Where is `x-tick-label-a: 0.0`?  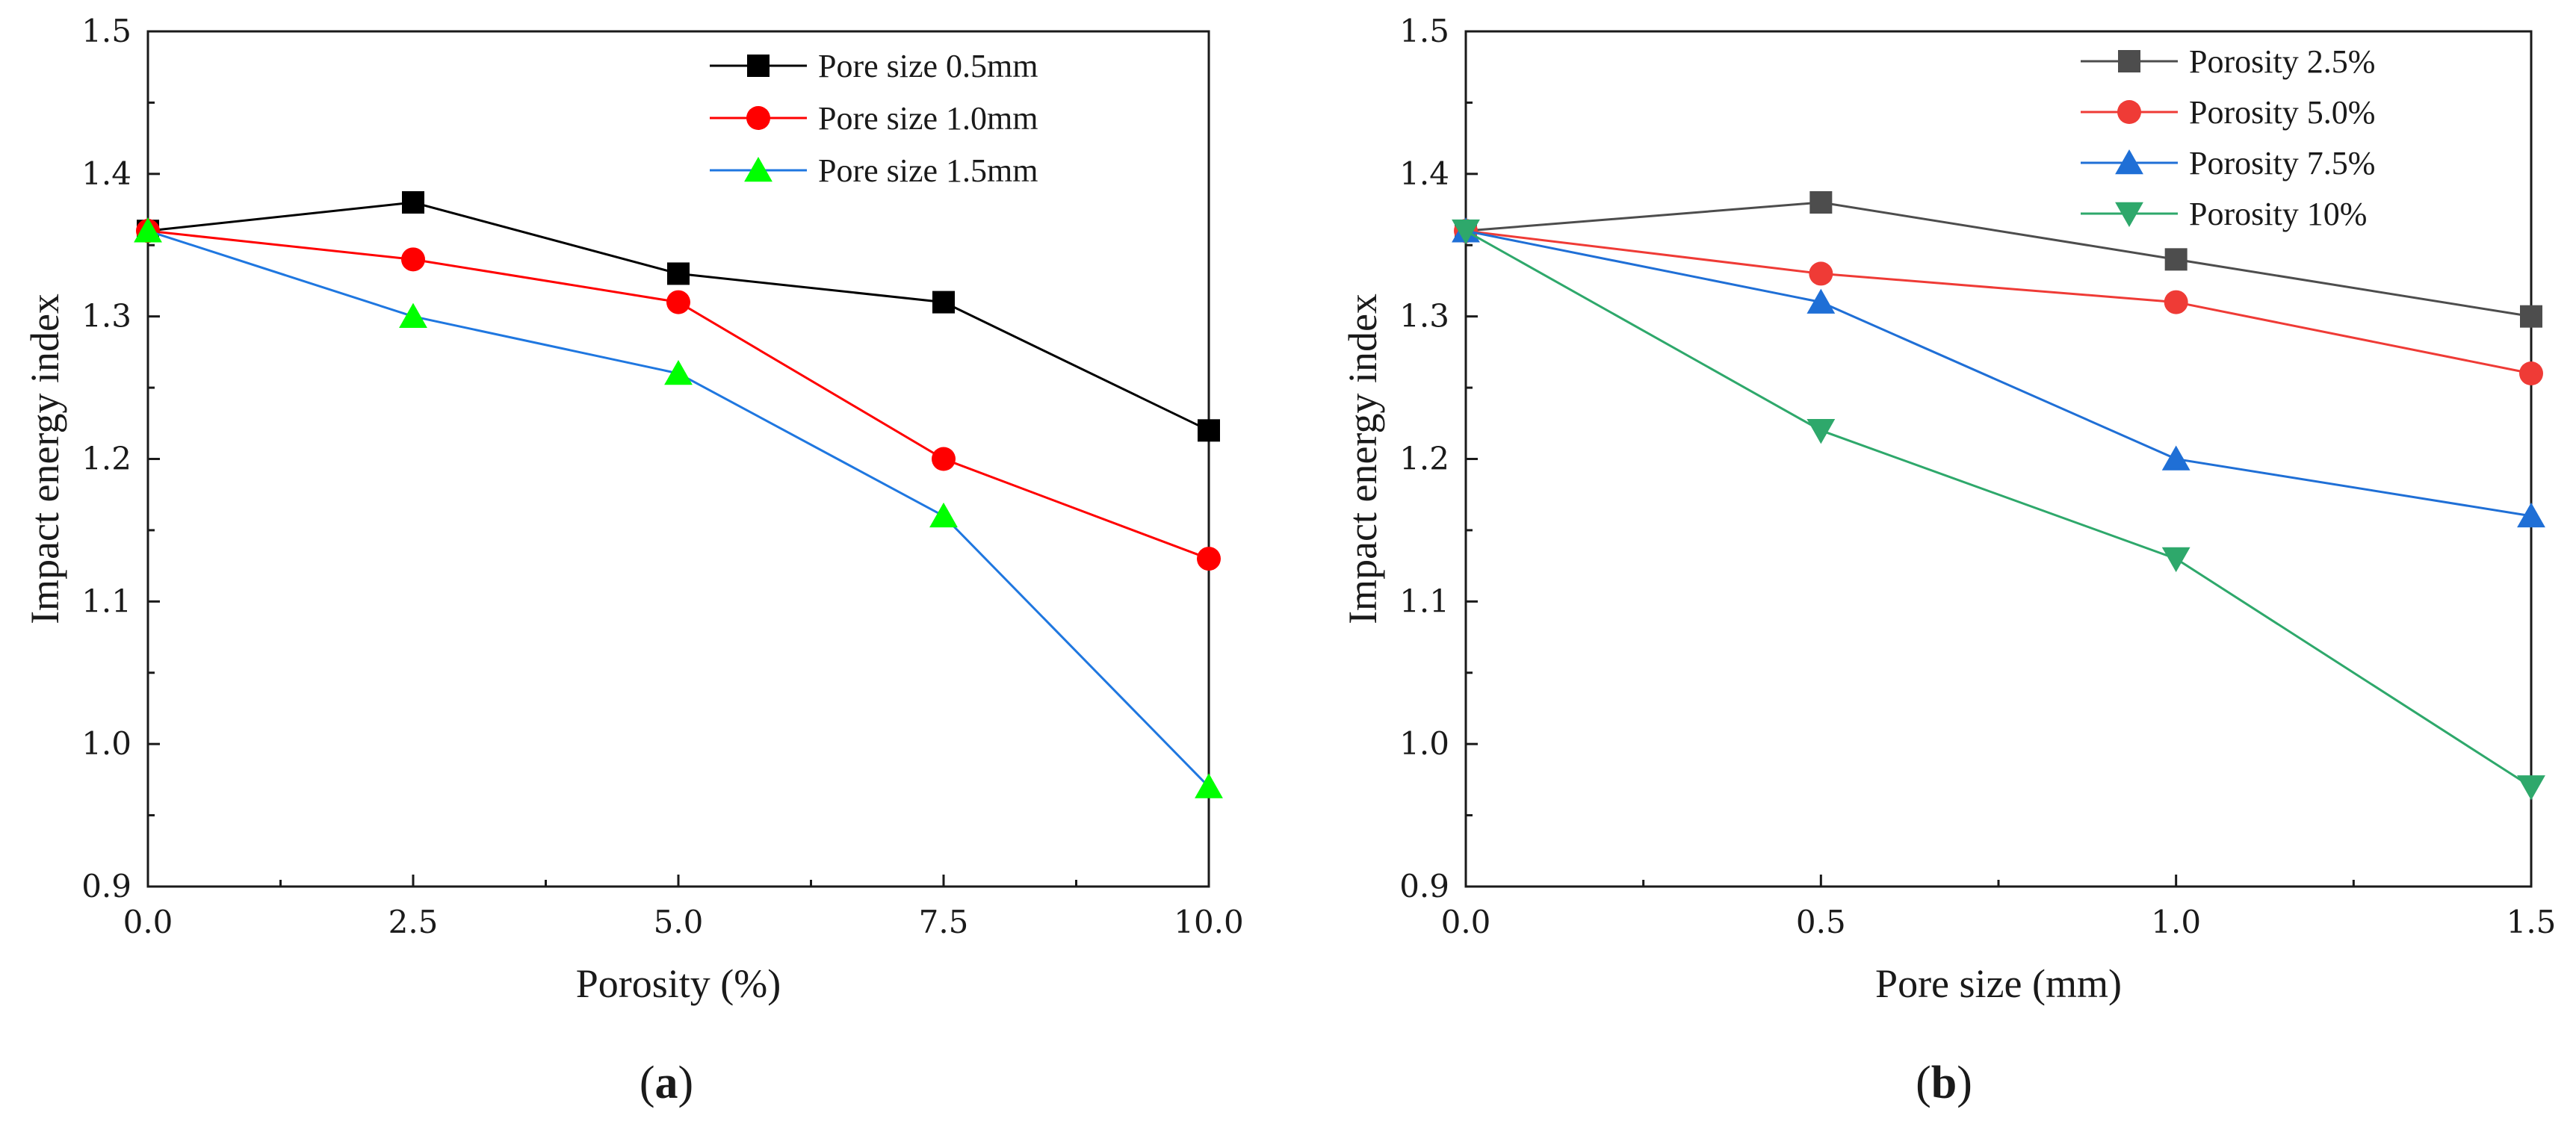 x-tick-label-a: 0.0 is located at coordinates (148, 922).